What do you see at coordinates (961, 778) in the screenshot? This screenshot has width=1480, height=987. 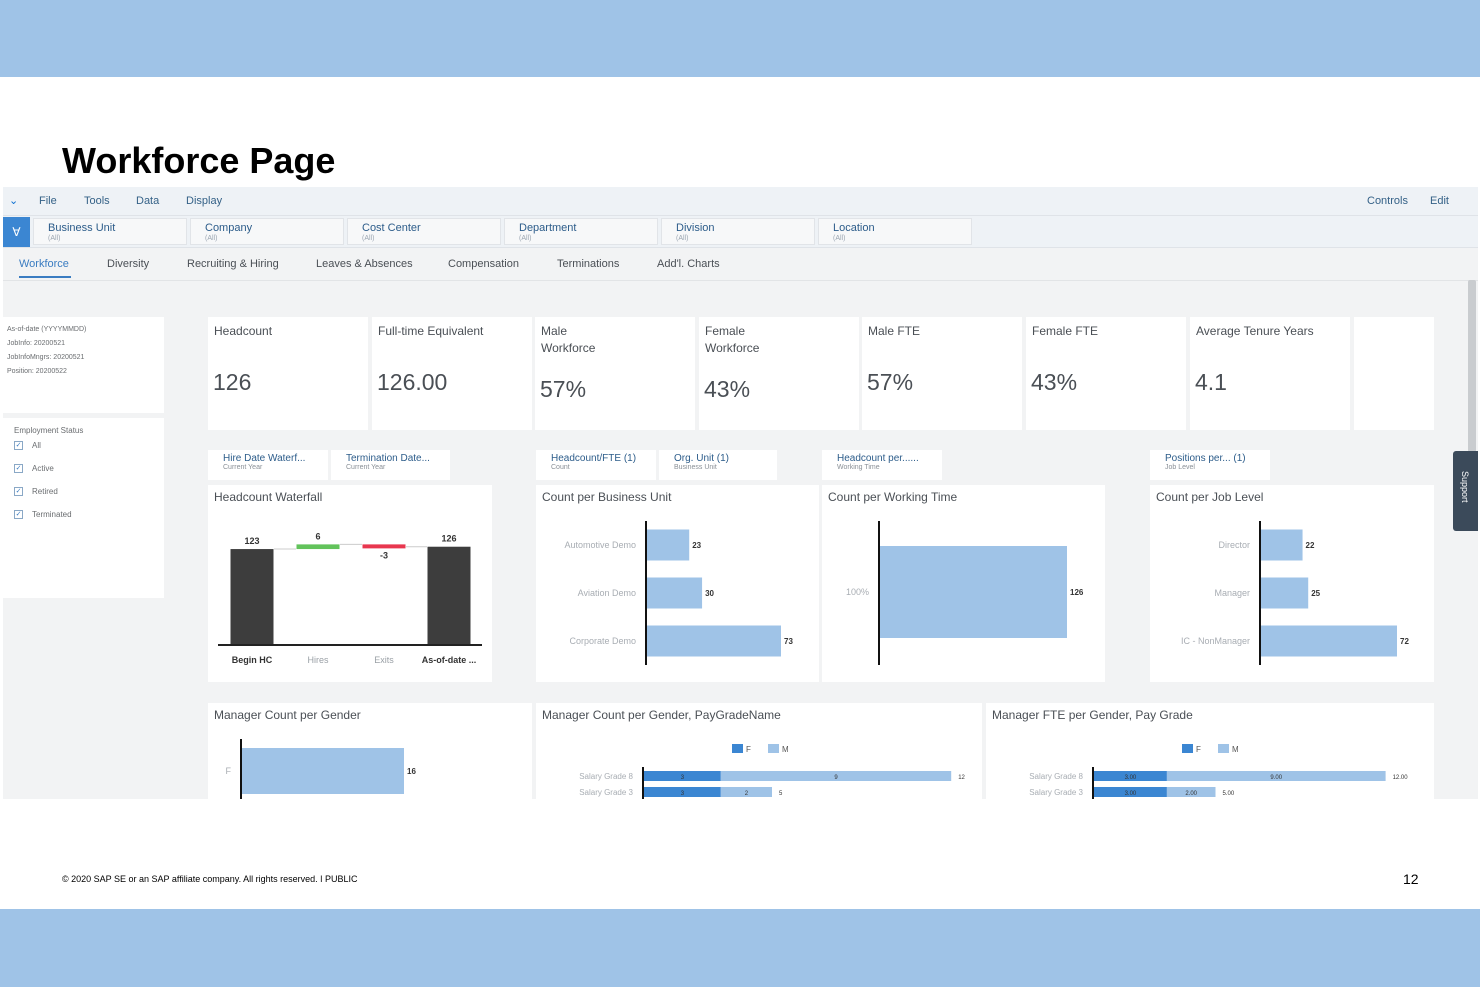 I see `total-label: 12` at bounding box center [961, 778].